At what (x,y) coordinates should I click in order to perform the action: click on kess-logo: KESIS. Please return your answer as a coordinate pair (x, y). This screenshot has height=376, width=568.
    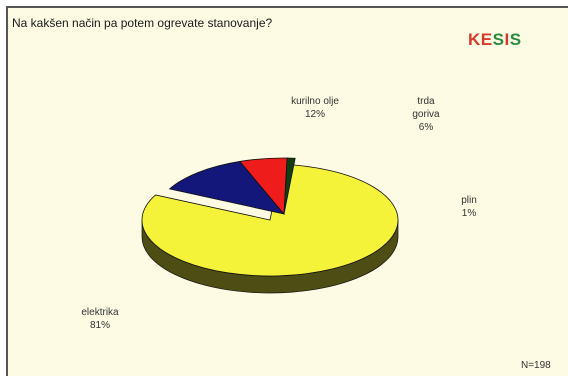
    Looking at the image, I should click on (495, 39).